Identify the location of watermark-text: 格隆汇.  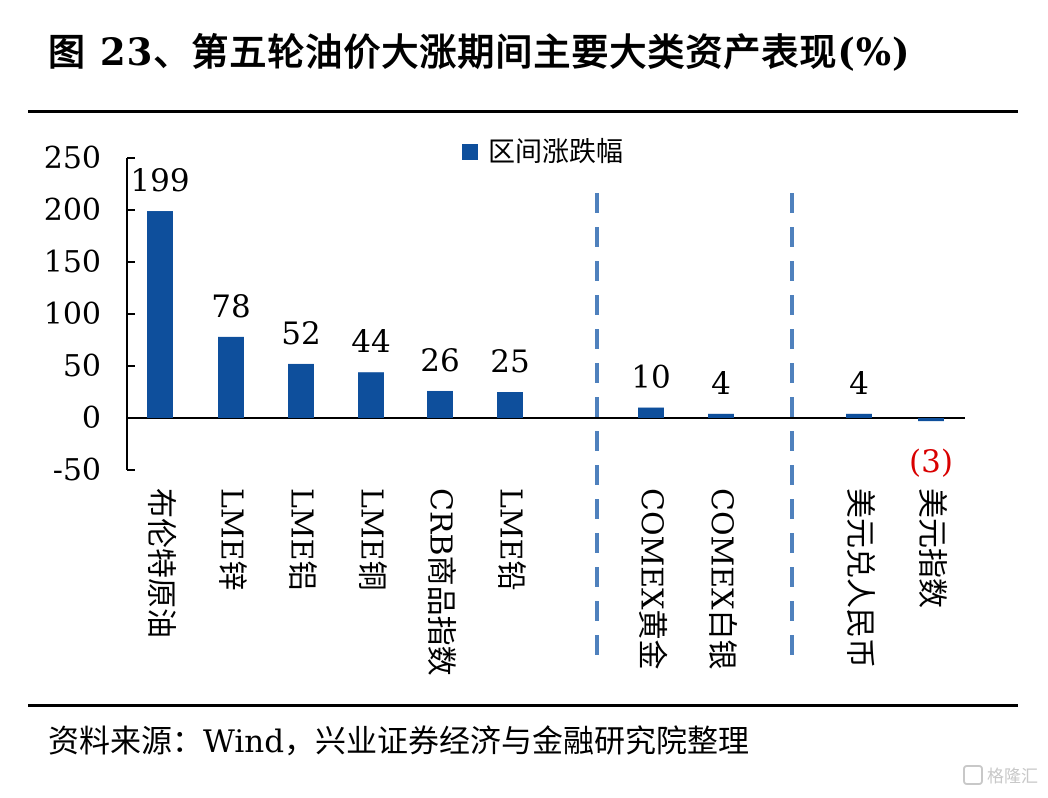
(1012, 777).